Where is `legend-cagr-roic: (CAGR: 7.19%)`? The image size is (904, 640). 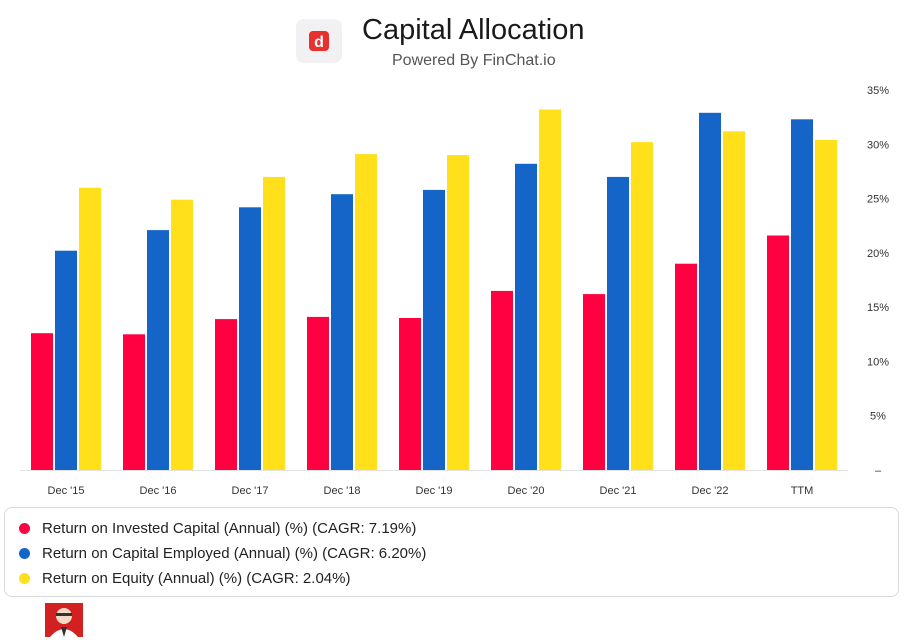 legend-cagr-roic: (CAGR: 7.19%) is located at coordinates (364, 528).